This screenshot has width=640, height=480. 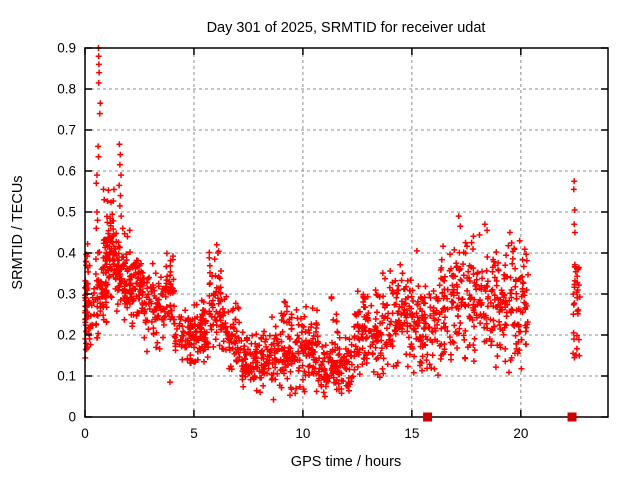 I want to click on x-tick-label: 20, so click(x=520, y=433).